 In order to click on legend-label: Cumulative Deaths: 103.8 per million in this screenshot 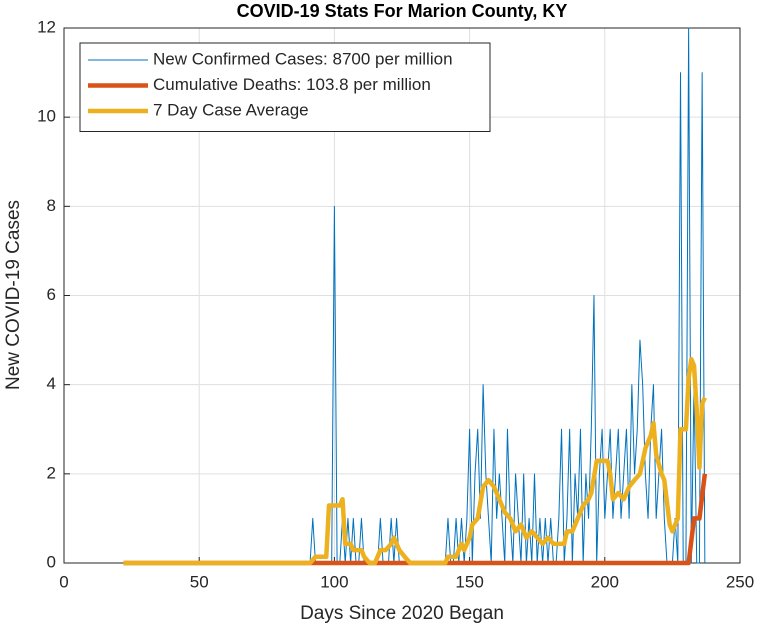, I will do `click(292, 84)`.